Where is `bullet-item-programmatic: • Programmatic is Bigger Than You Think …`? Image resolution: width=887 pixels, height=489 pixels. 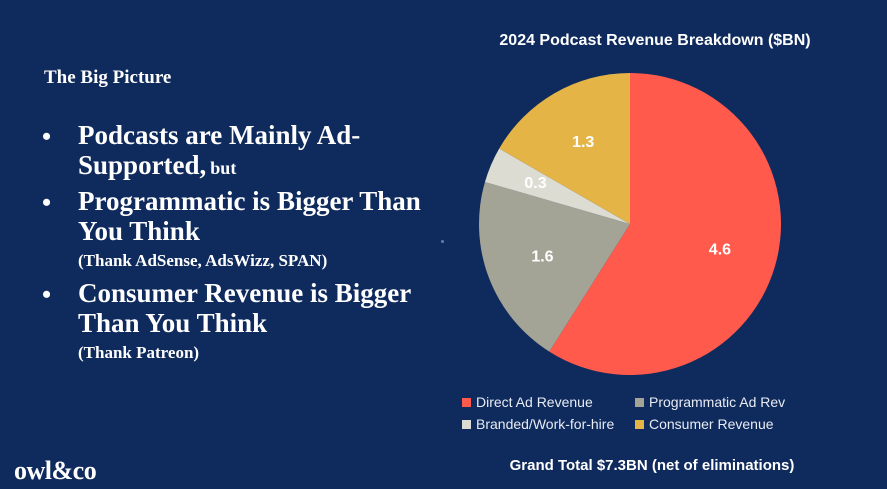 bullet-item-programmatic: • Programmatic is Bigger Than You Think … is located at coordinates (240, 229).